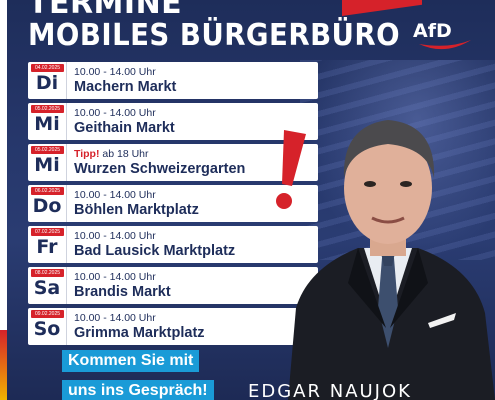 The height and width of the screenshot is (400, 495). I want to click on place-name: Geithain Markt, so click(124, 128).